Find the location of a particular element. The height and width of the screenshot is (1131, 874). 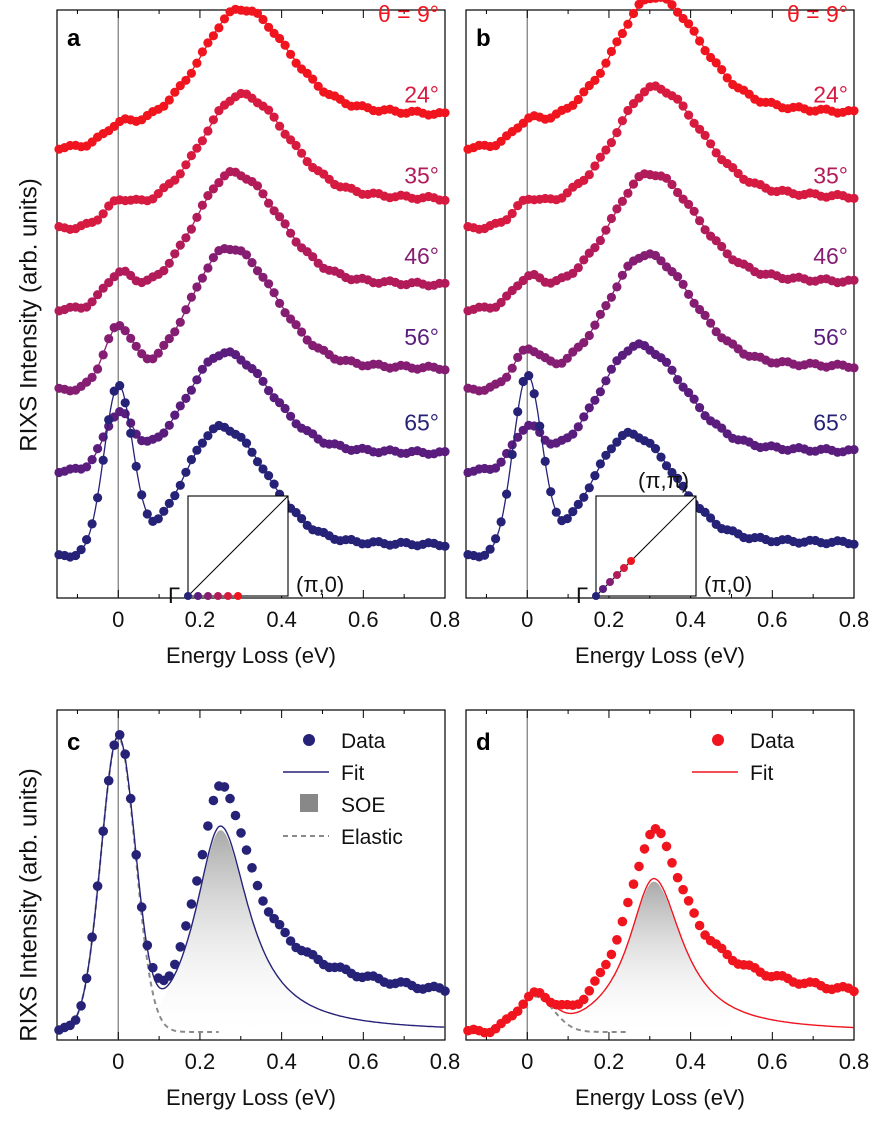

x-tick-label: 0 is located at coordinates (118, 1061).